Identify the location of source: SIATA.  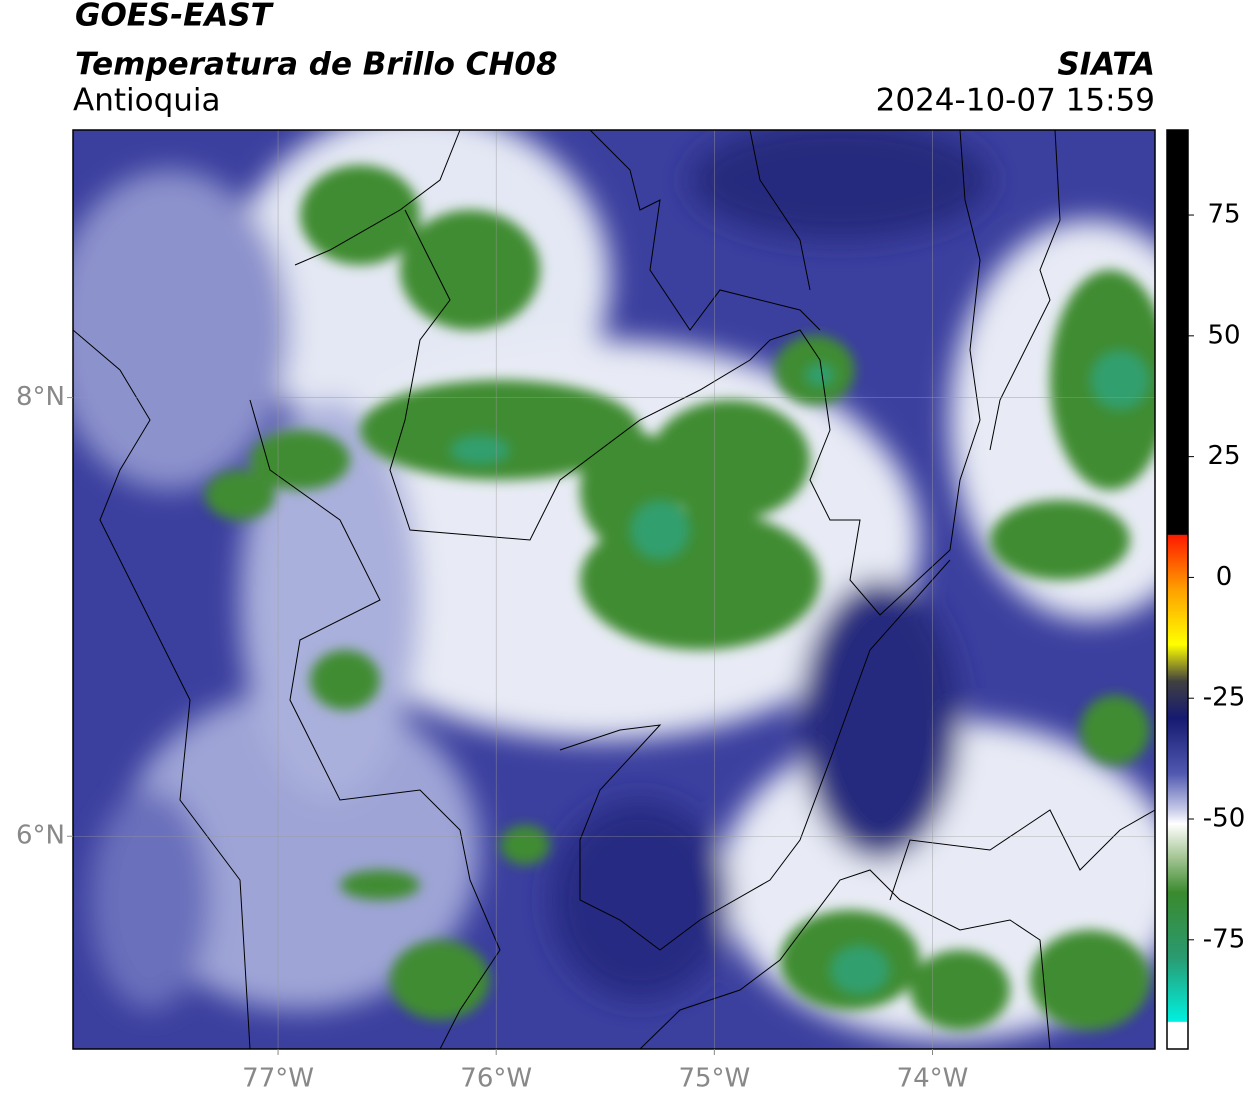
(1106, 65).